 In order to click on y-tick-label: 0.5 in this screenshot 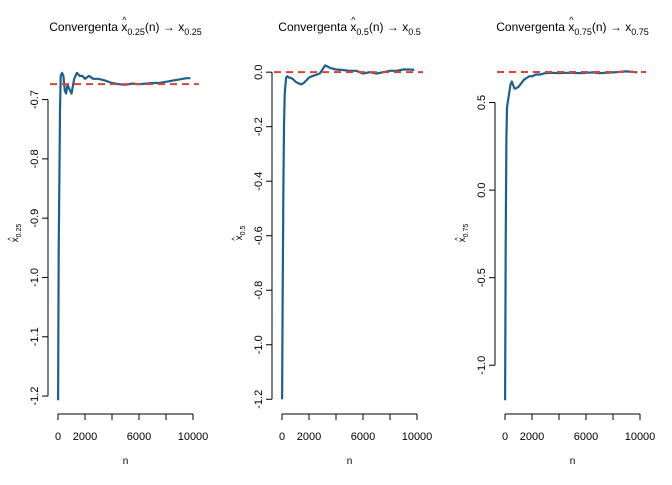, I will do `click(482, 102)`.